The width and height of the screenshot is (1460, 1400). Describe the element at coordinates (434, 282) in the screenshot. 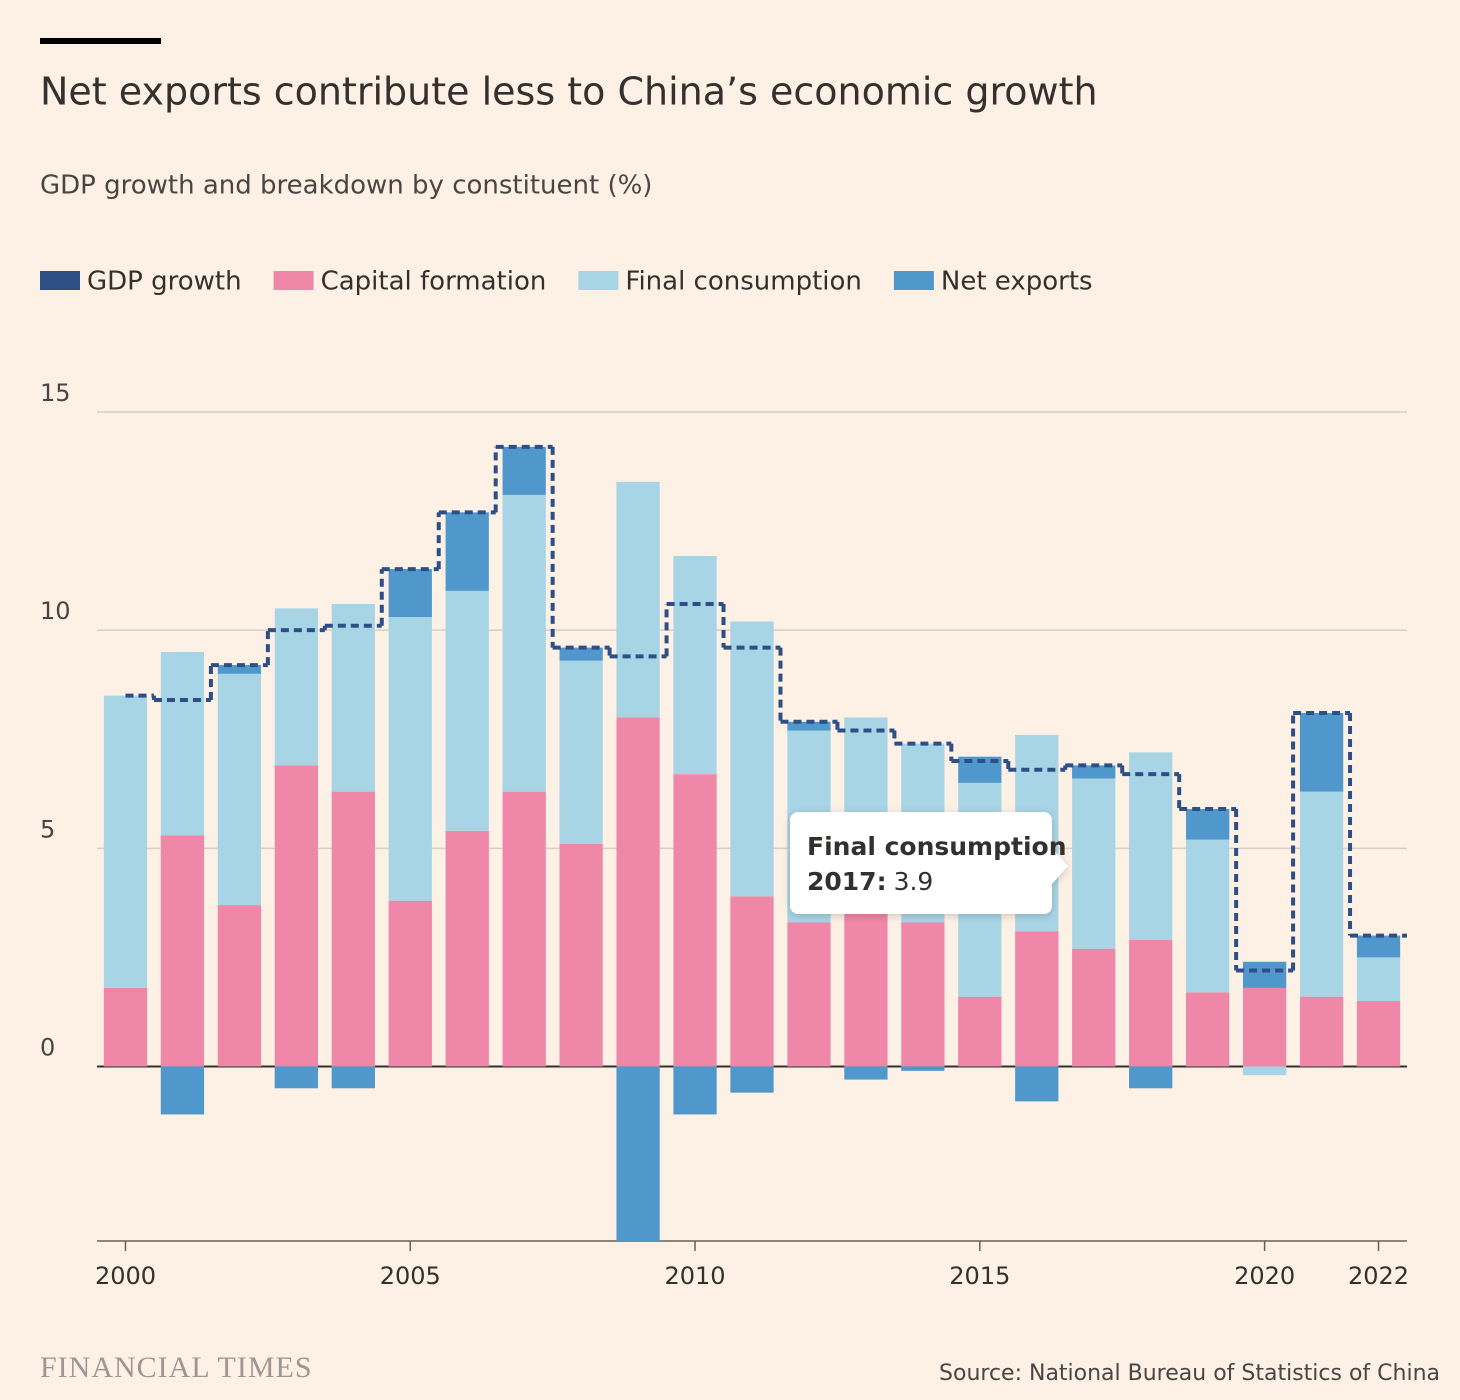

I see `legend-label: Capital formation` at that location.